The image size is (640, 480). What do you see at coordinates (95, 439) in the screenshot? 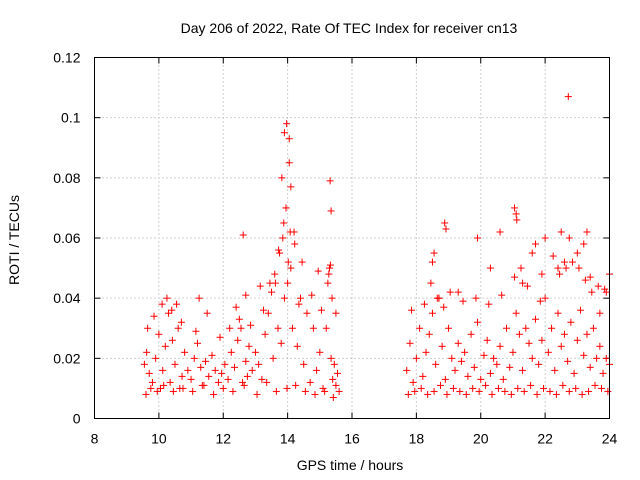
I see `x-tick-label: 8` at bounding box center [95, 439].